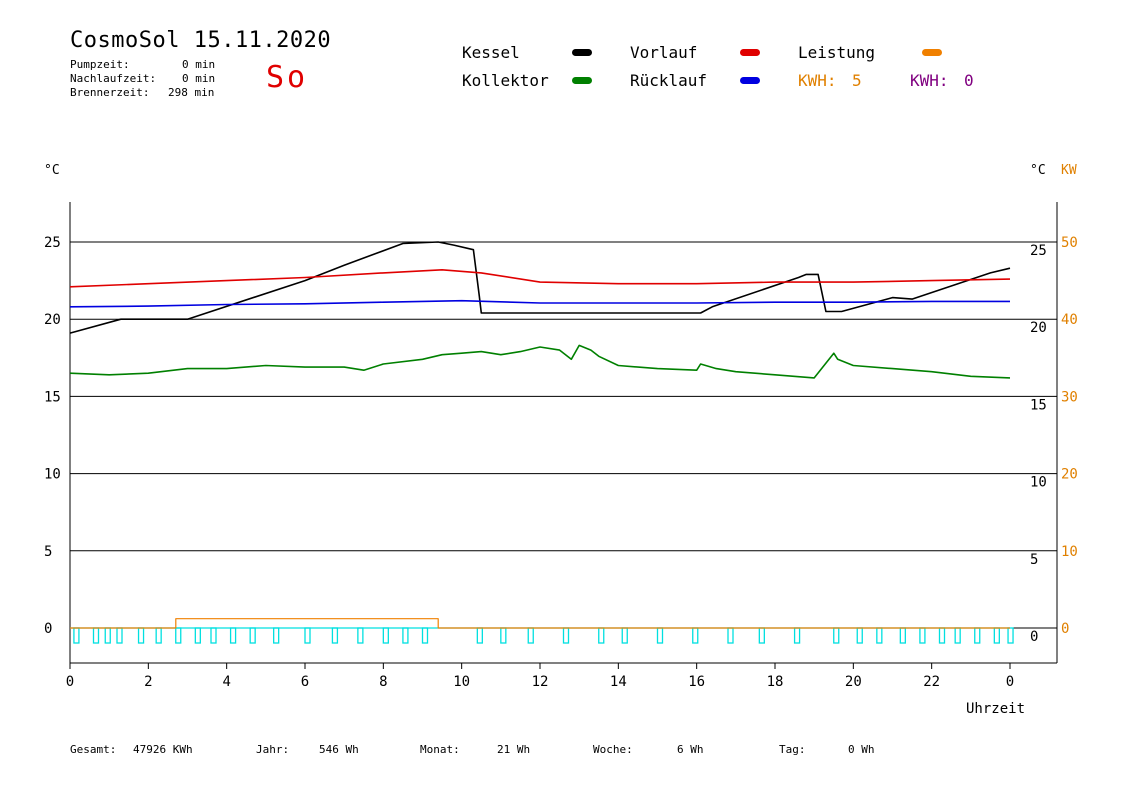 Image resolution: width=1148 pixels, height=812 pixels. What do you see at coordinates (339, 749) in the screenshot?
I see `footer-jahr-value: 546 Wh` at bounding box center [339, 749].